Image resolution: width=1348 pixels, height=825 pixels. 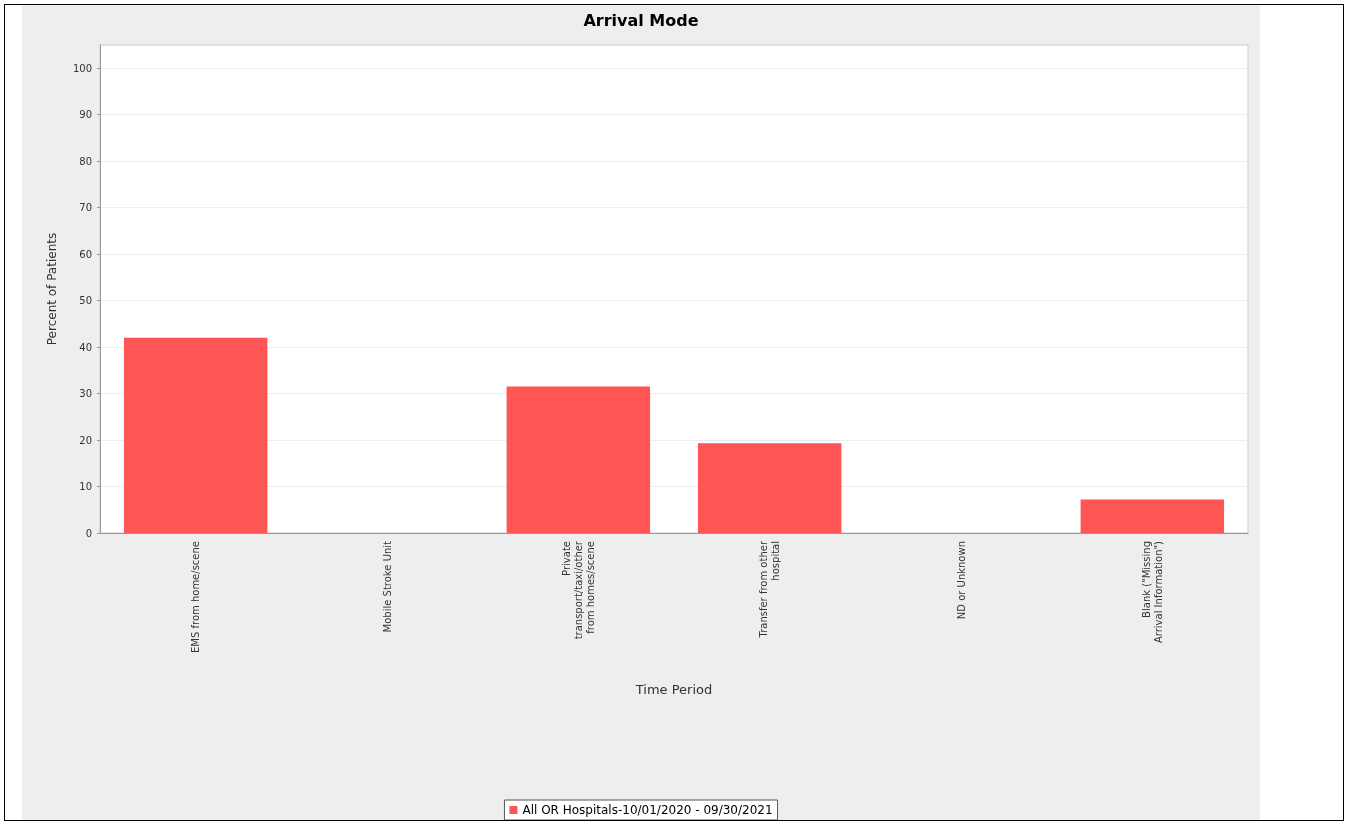 I want to click on x-tick-label: Mobile Stroke Unit, so click(x=387, y=586).